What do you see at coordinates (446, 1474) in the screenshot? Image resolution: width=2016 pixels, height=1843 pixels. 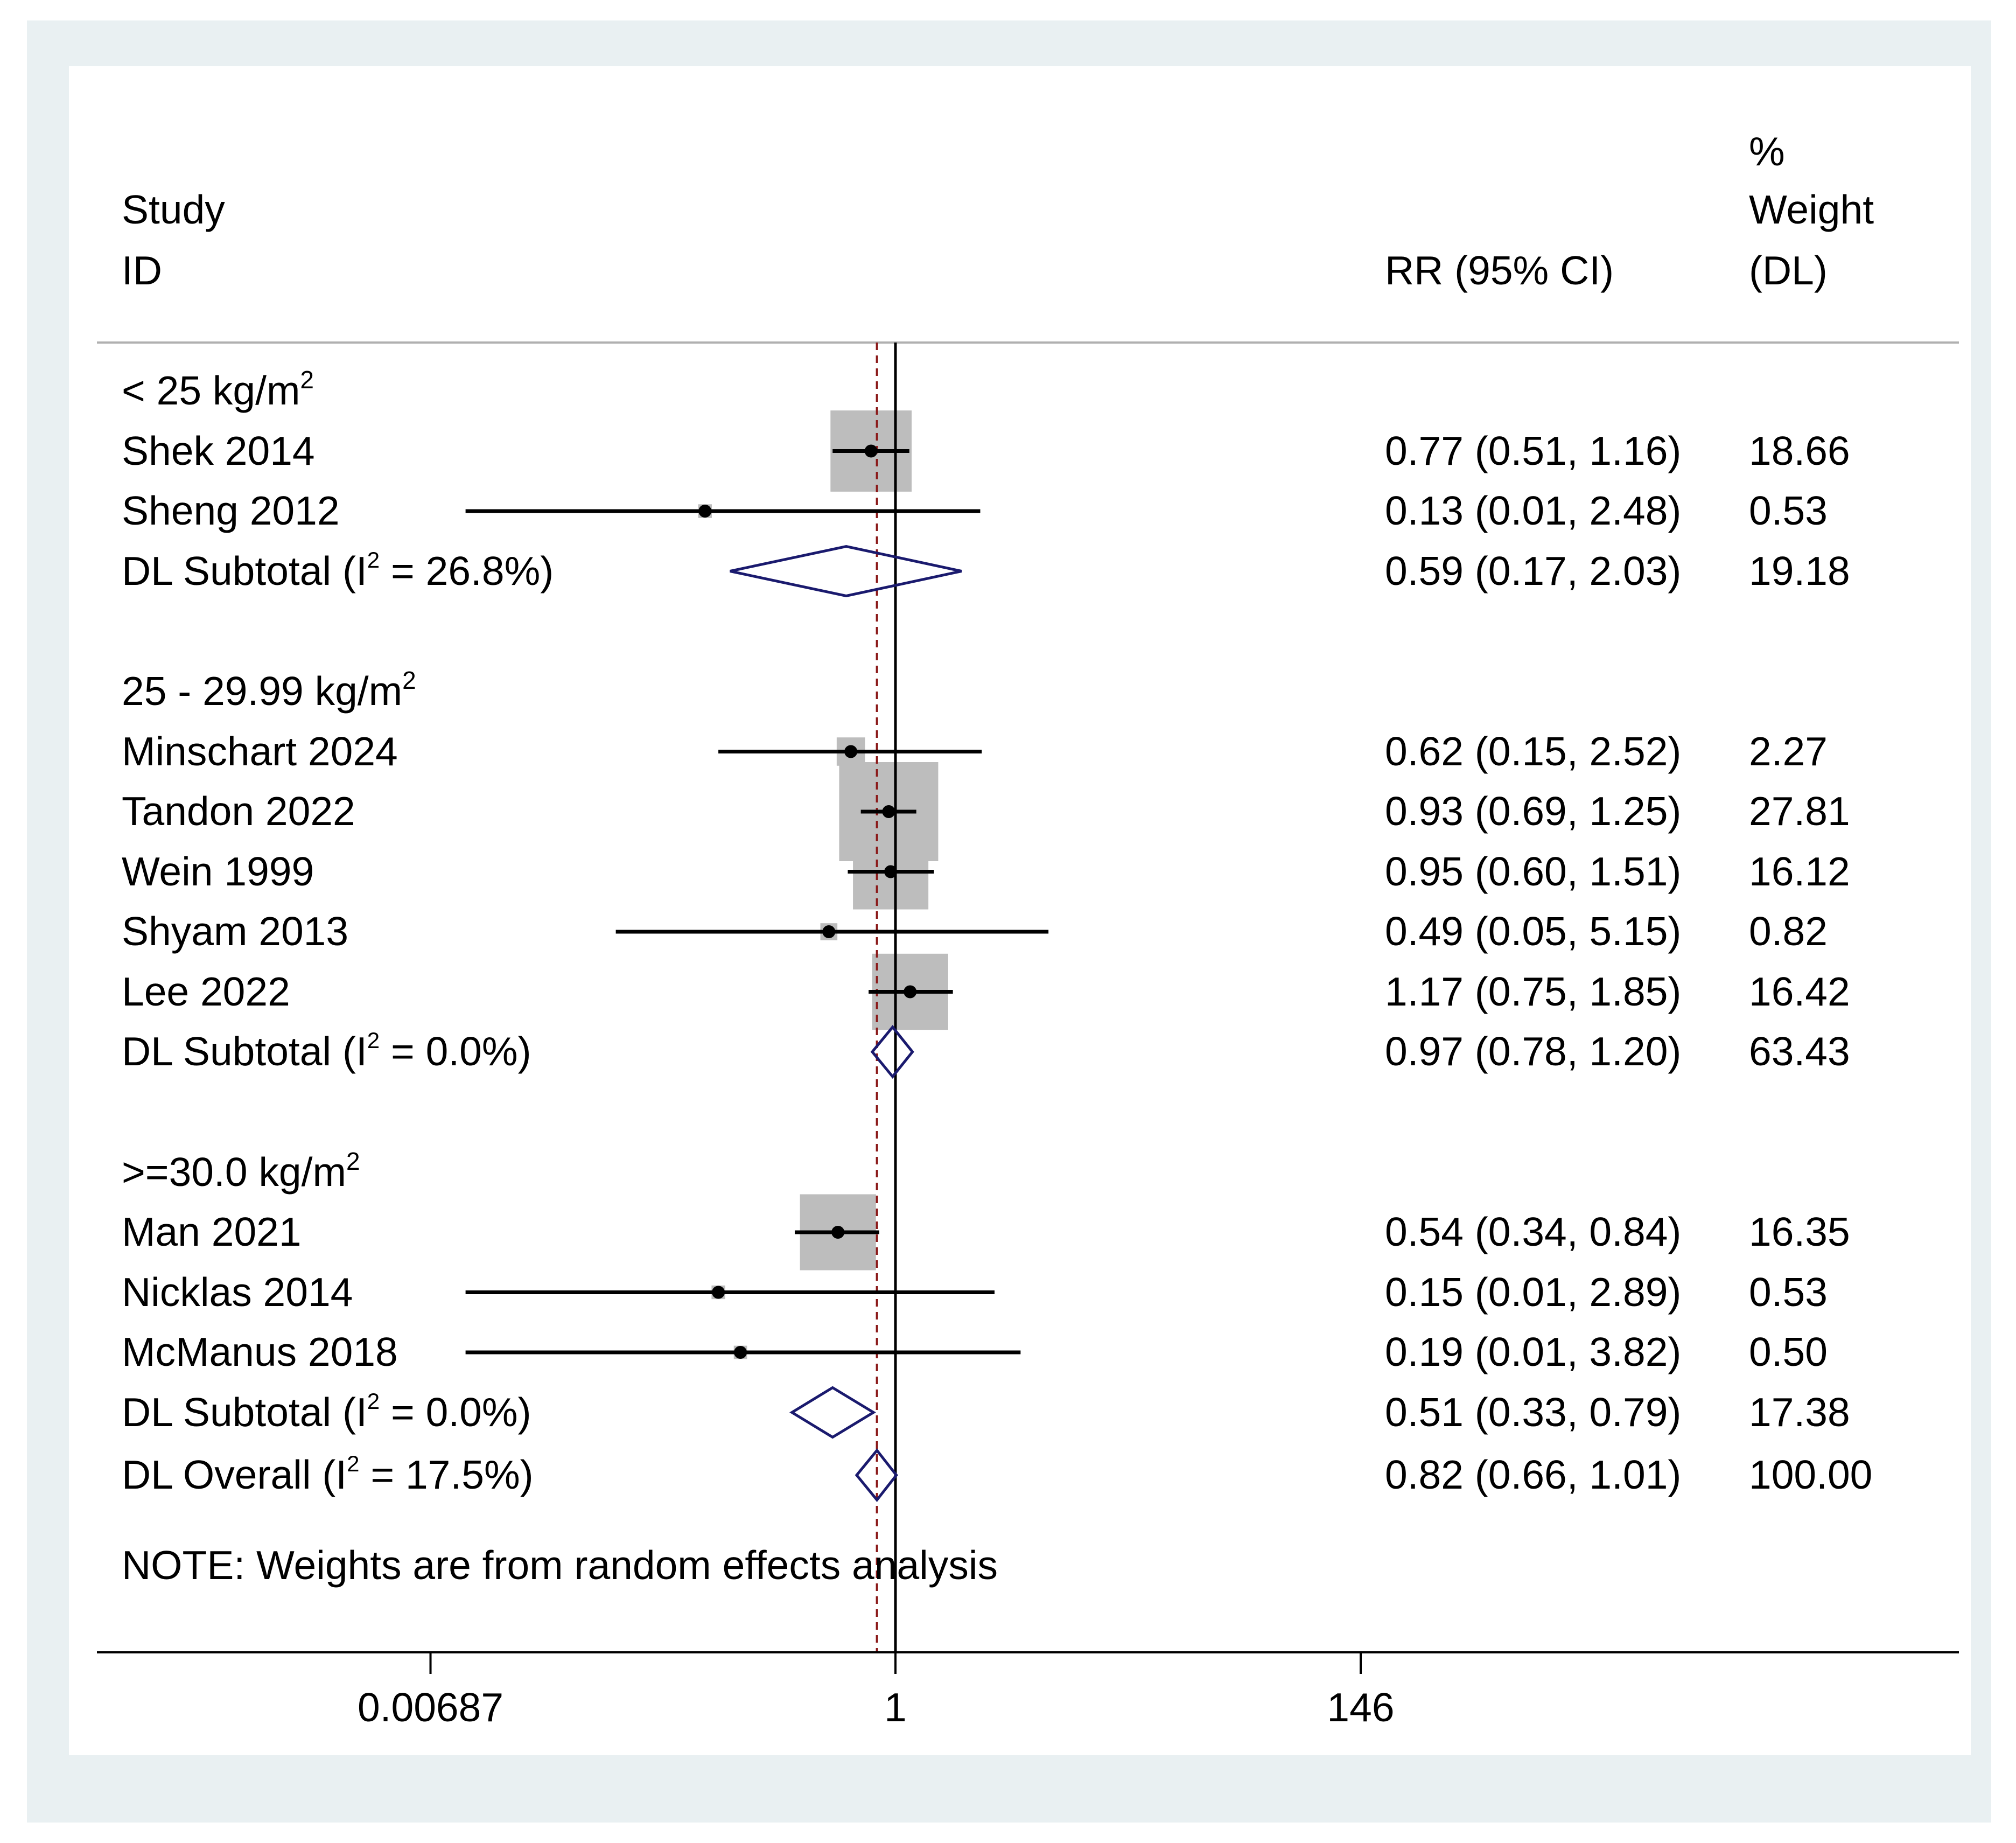 I see `overall-label-part: = 17.5%)` at bounding box center [446, 1474].